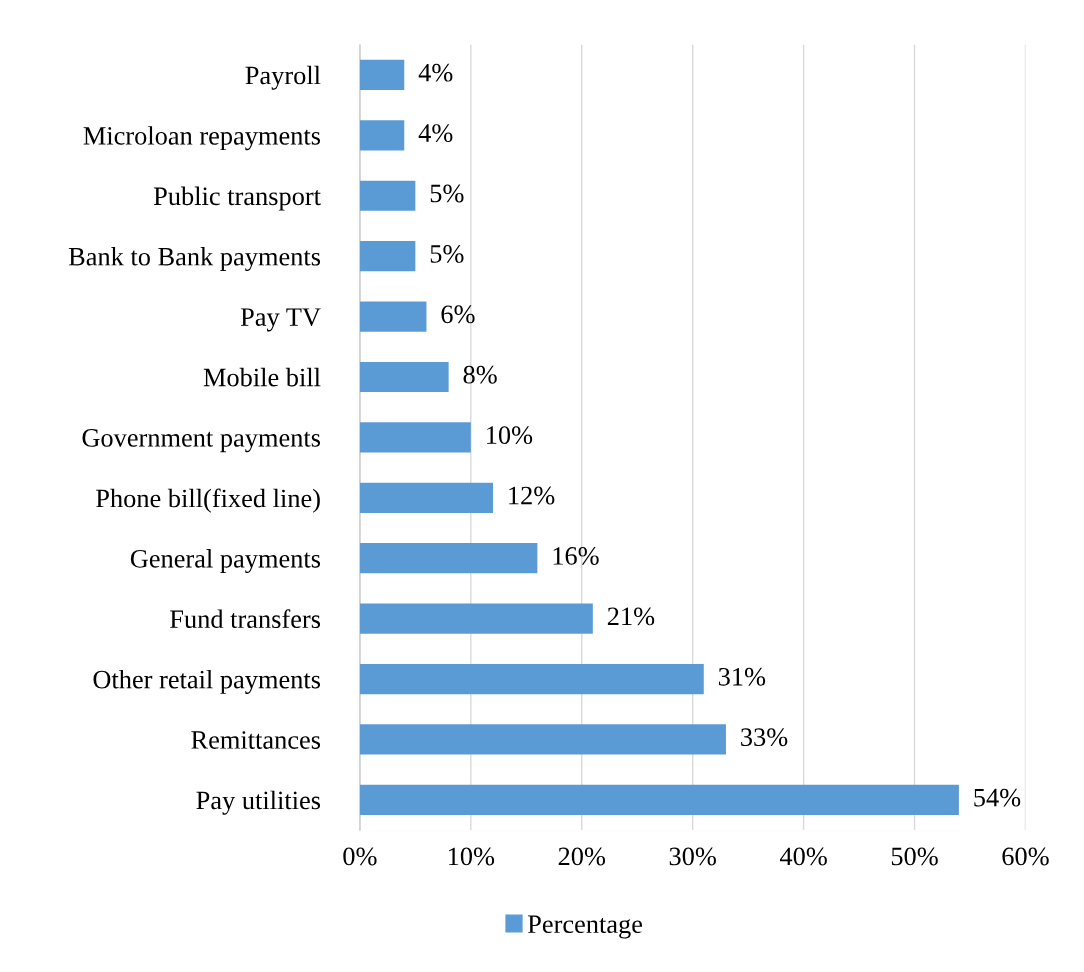 This screenshot has width=1084, height=972. Describe the element at coordinates (245, 619) in the screenshot. I see `y-tick-label: Fund transfers` at that location.